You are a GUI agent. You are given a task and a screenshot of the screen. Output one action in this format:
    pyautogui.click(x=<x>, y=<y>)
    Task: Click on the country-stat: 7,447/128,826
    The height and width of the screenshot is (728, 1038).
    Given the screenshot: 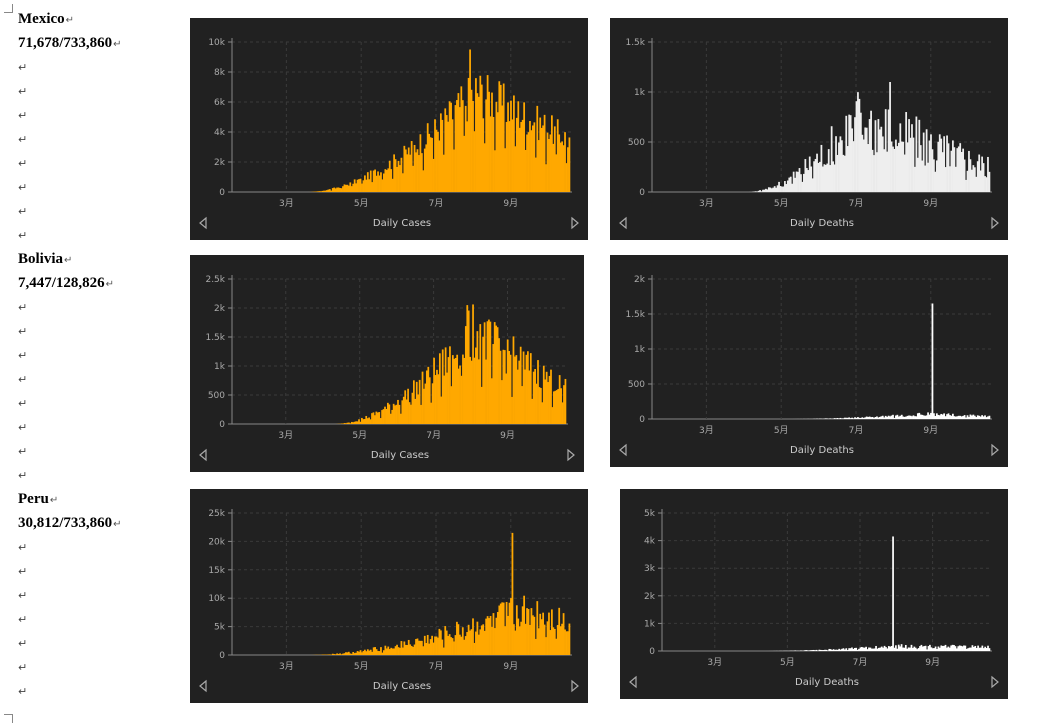 What is the action you would take?
    pyautogui.click(x=61, y=283)
    